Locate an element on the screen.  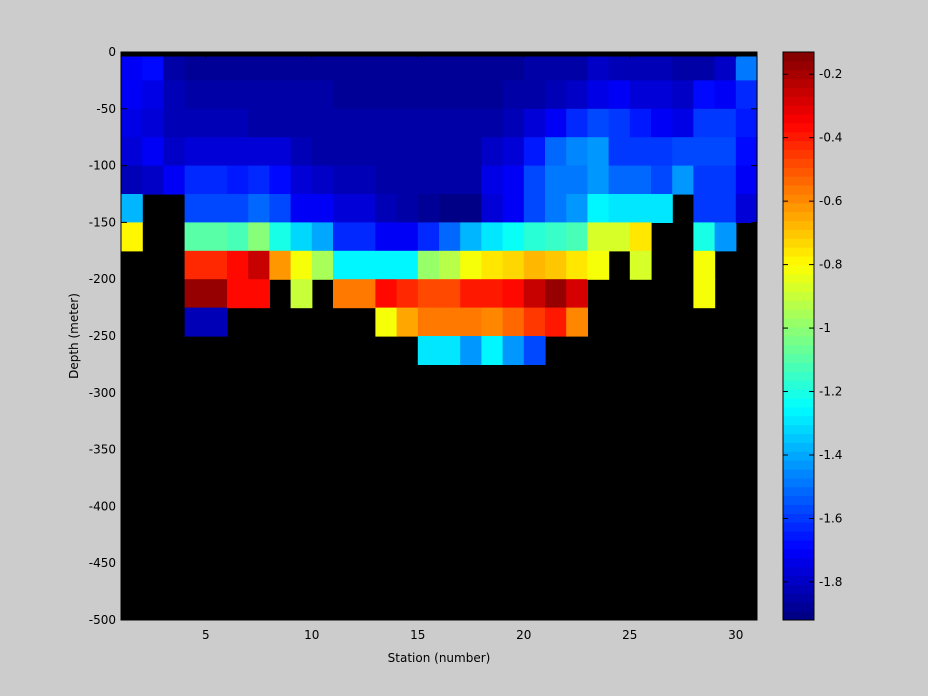
y-tick-label: -400 is located at coordinates (102, 506).